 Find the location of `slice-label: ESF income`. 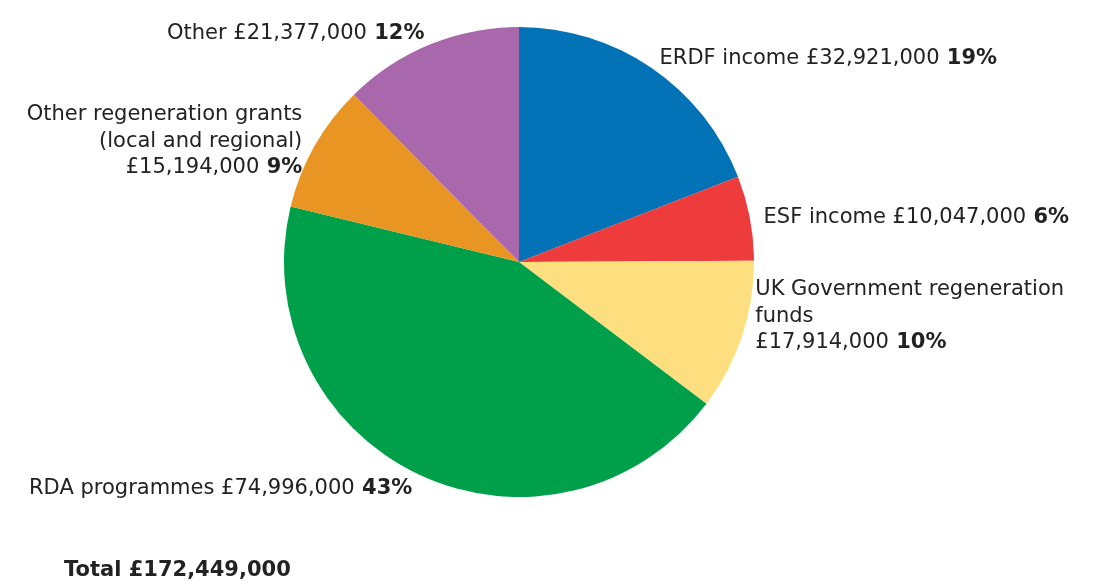

slice-label: ESF income is located at coordinates (824, 215).